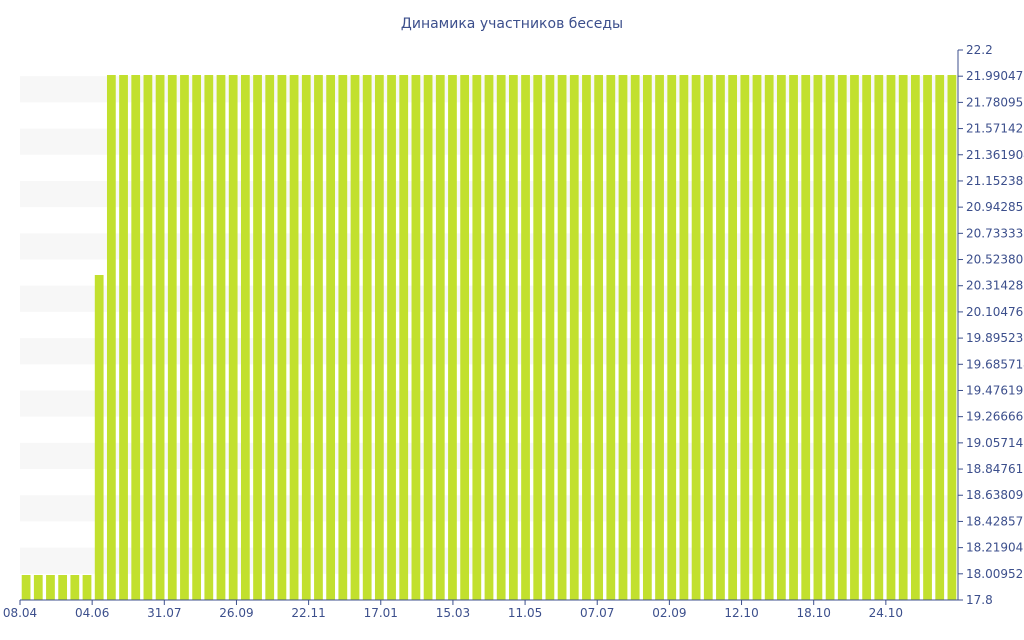  I want to click on x-tick-label: 07.07, so click(597, 613).